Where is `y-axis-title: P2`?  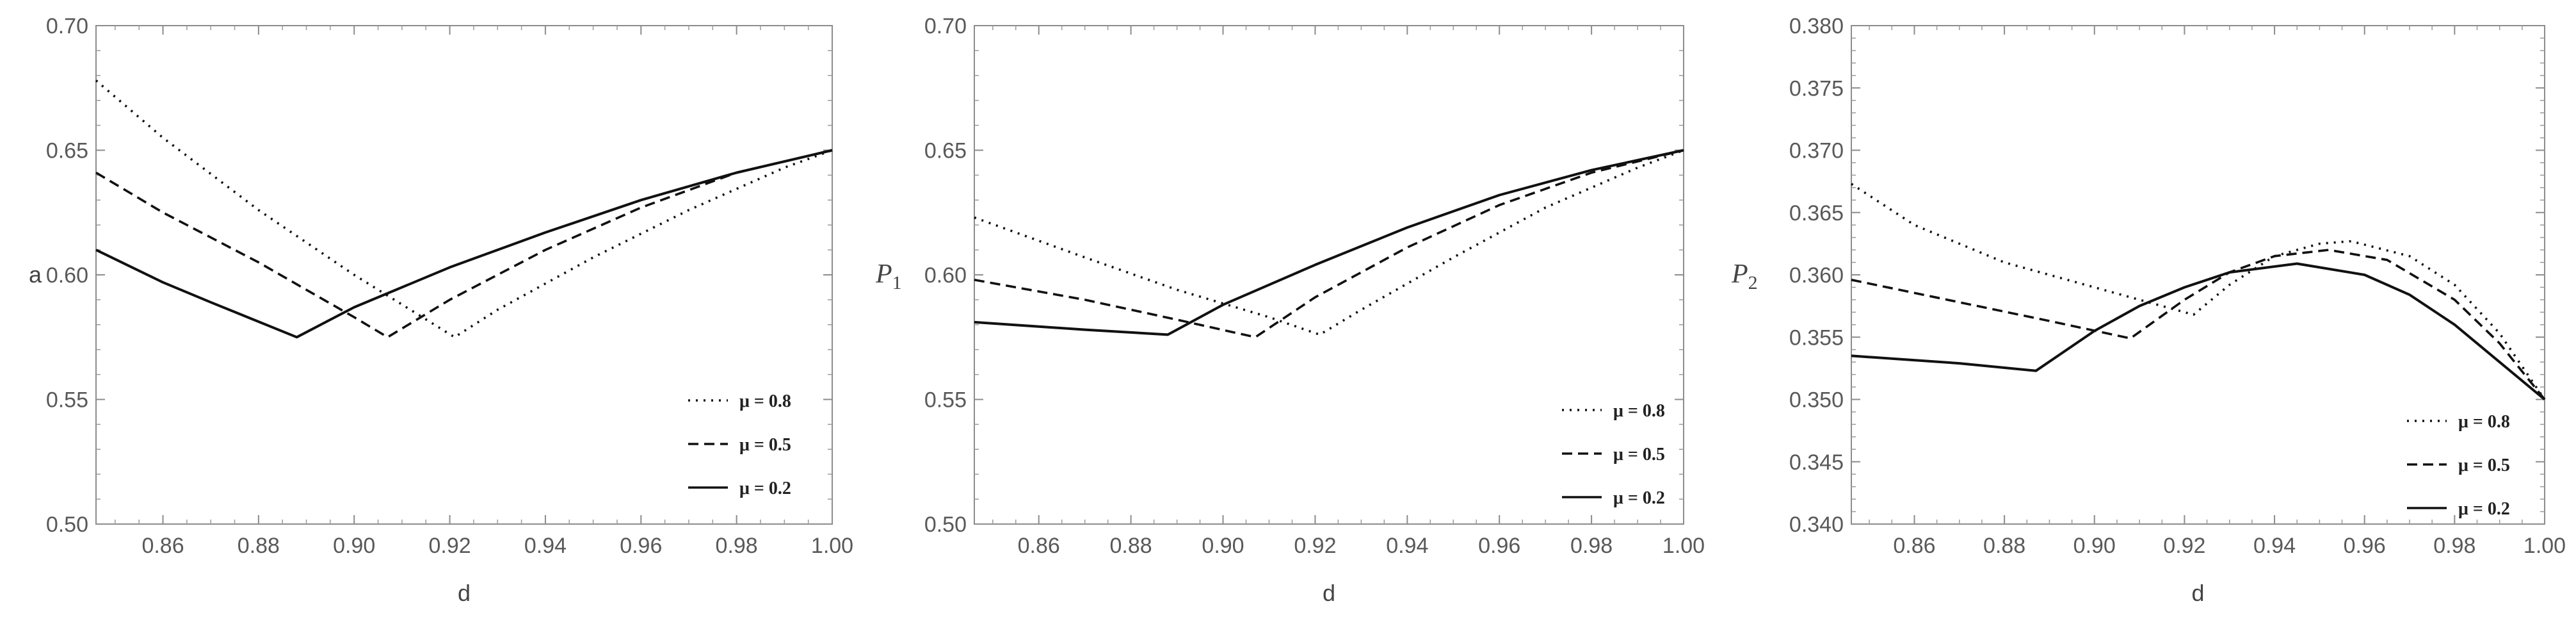
y-axis-title: P2 is located at coordinates (1744, 276).